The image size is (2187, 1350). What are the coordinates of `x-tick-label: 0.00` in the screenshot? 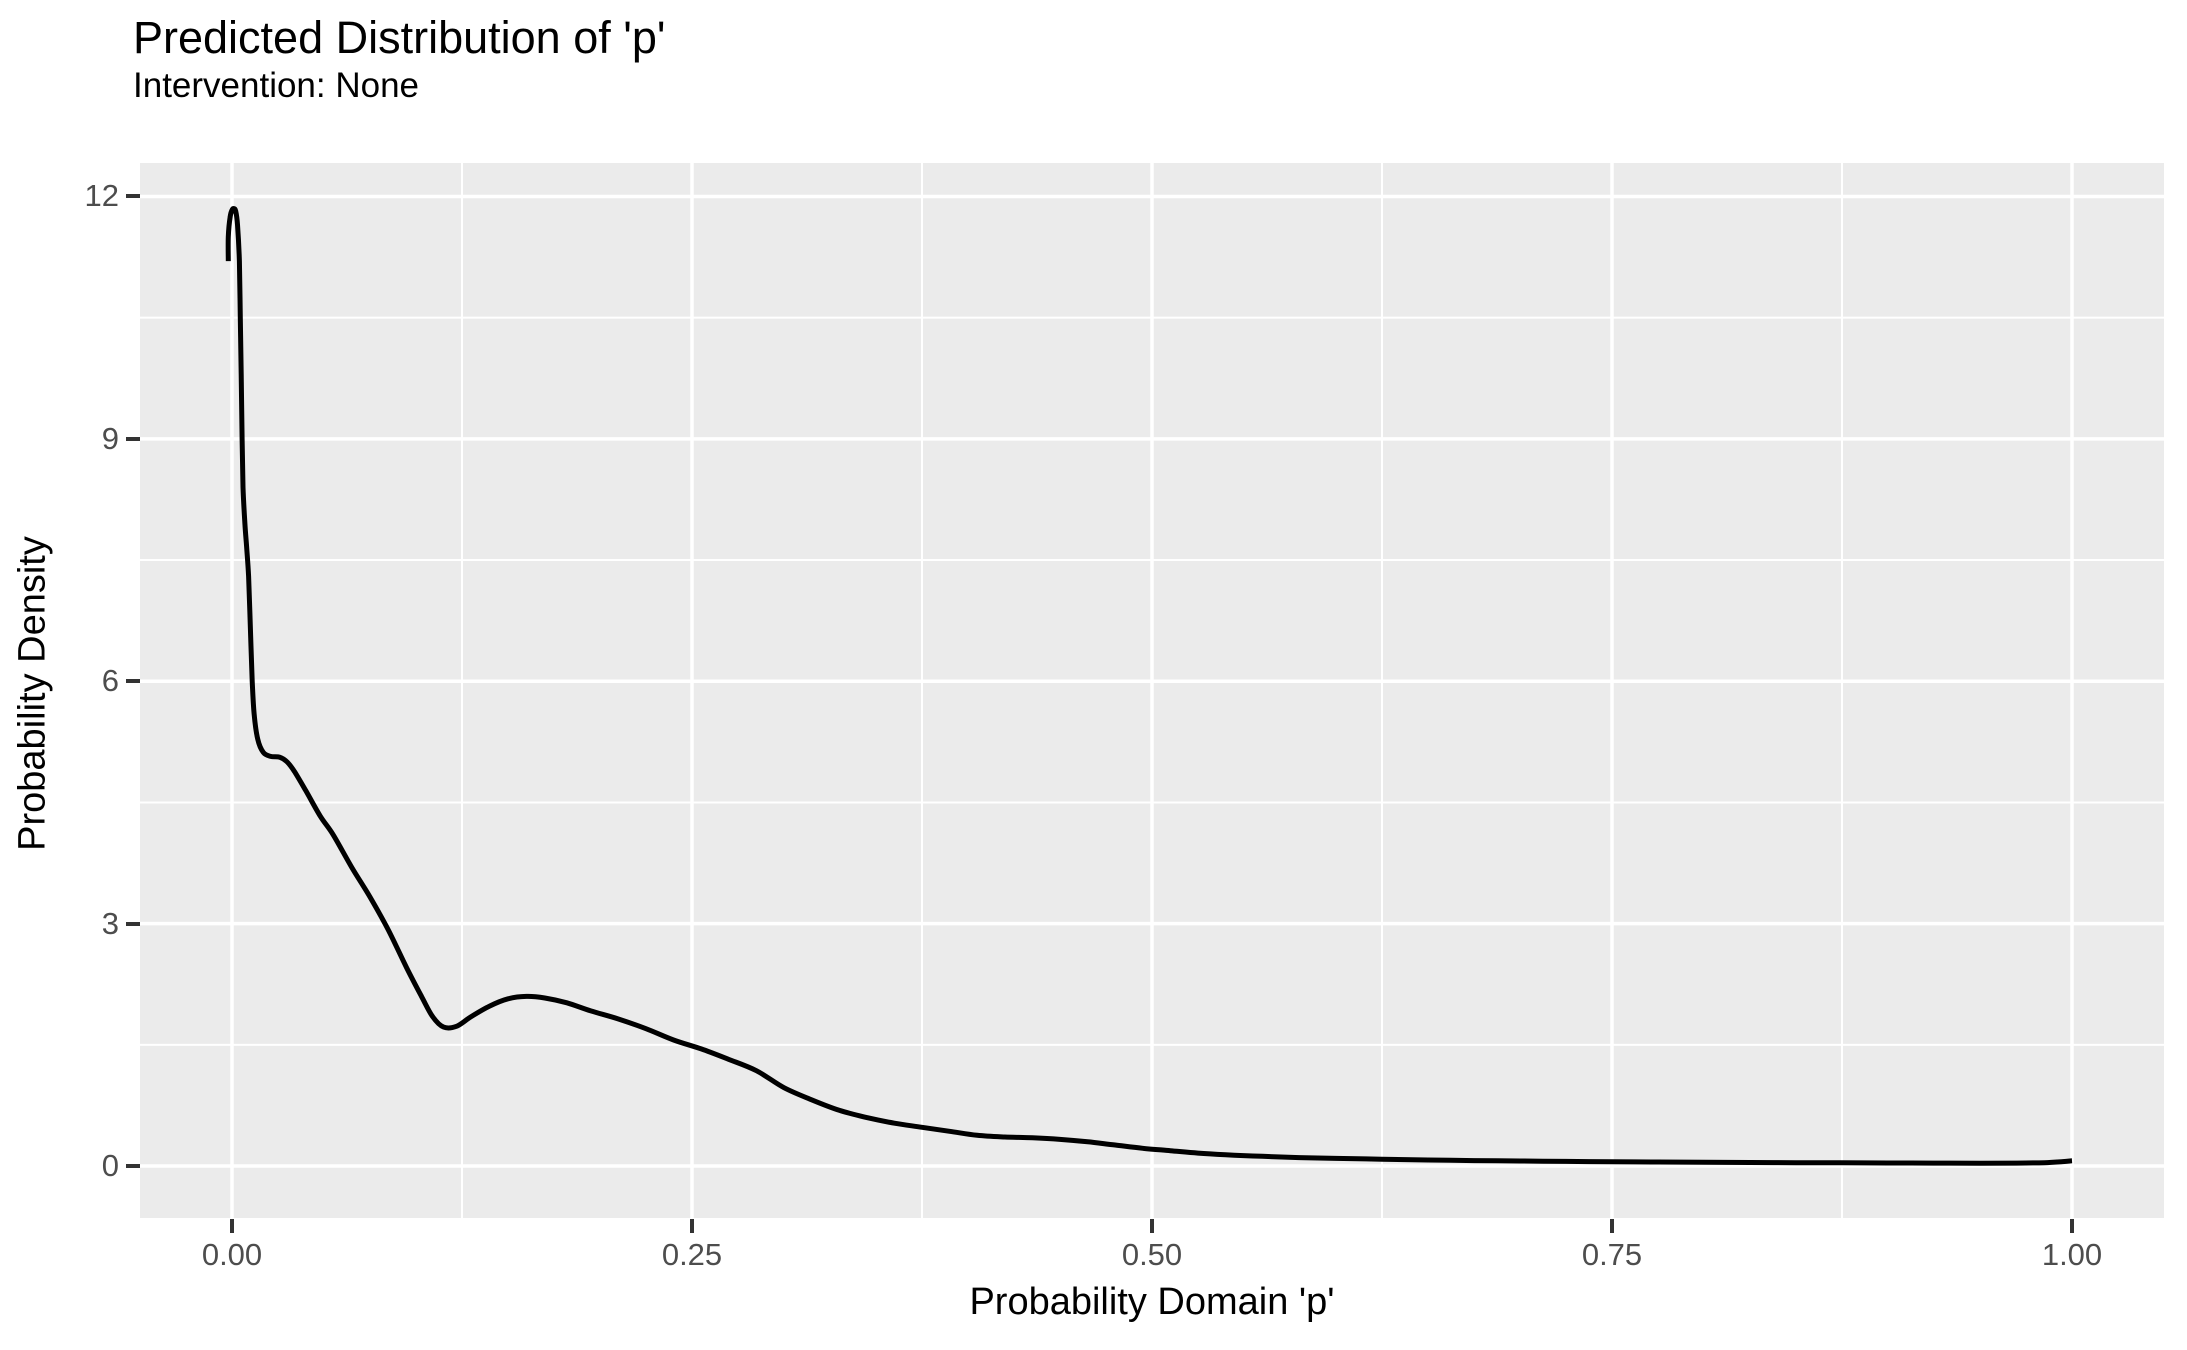 It's located at (232, 1254).